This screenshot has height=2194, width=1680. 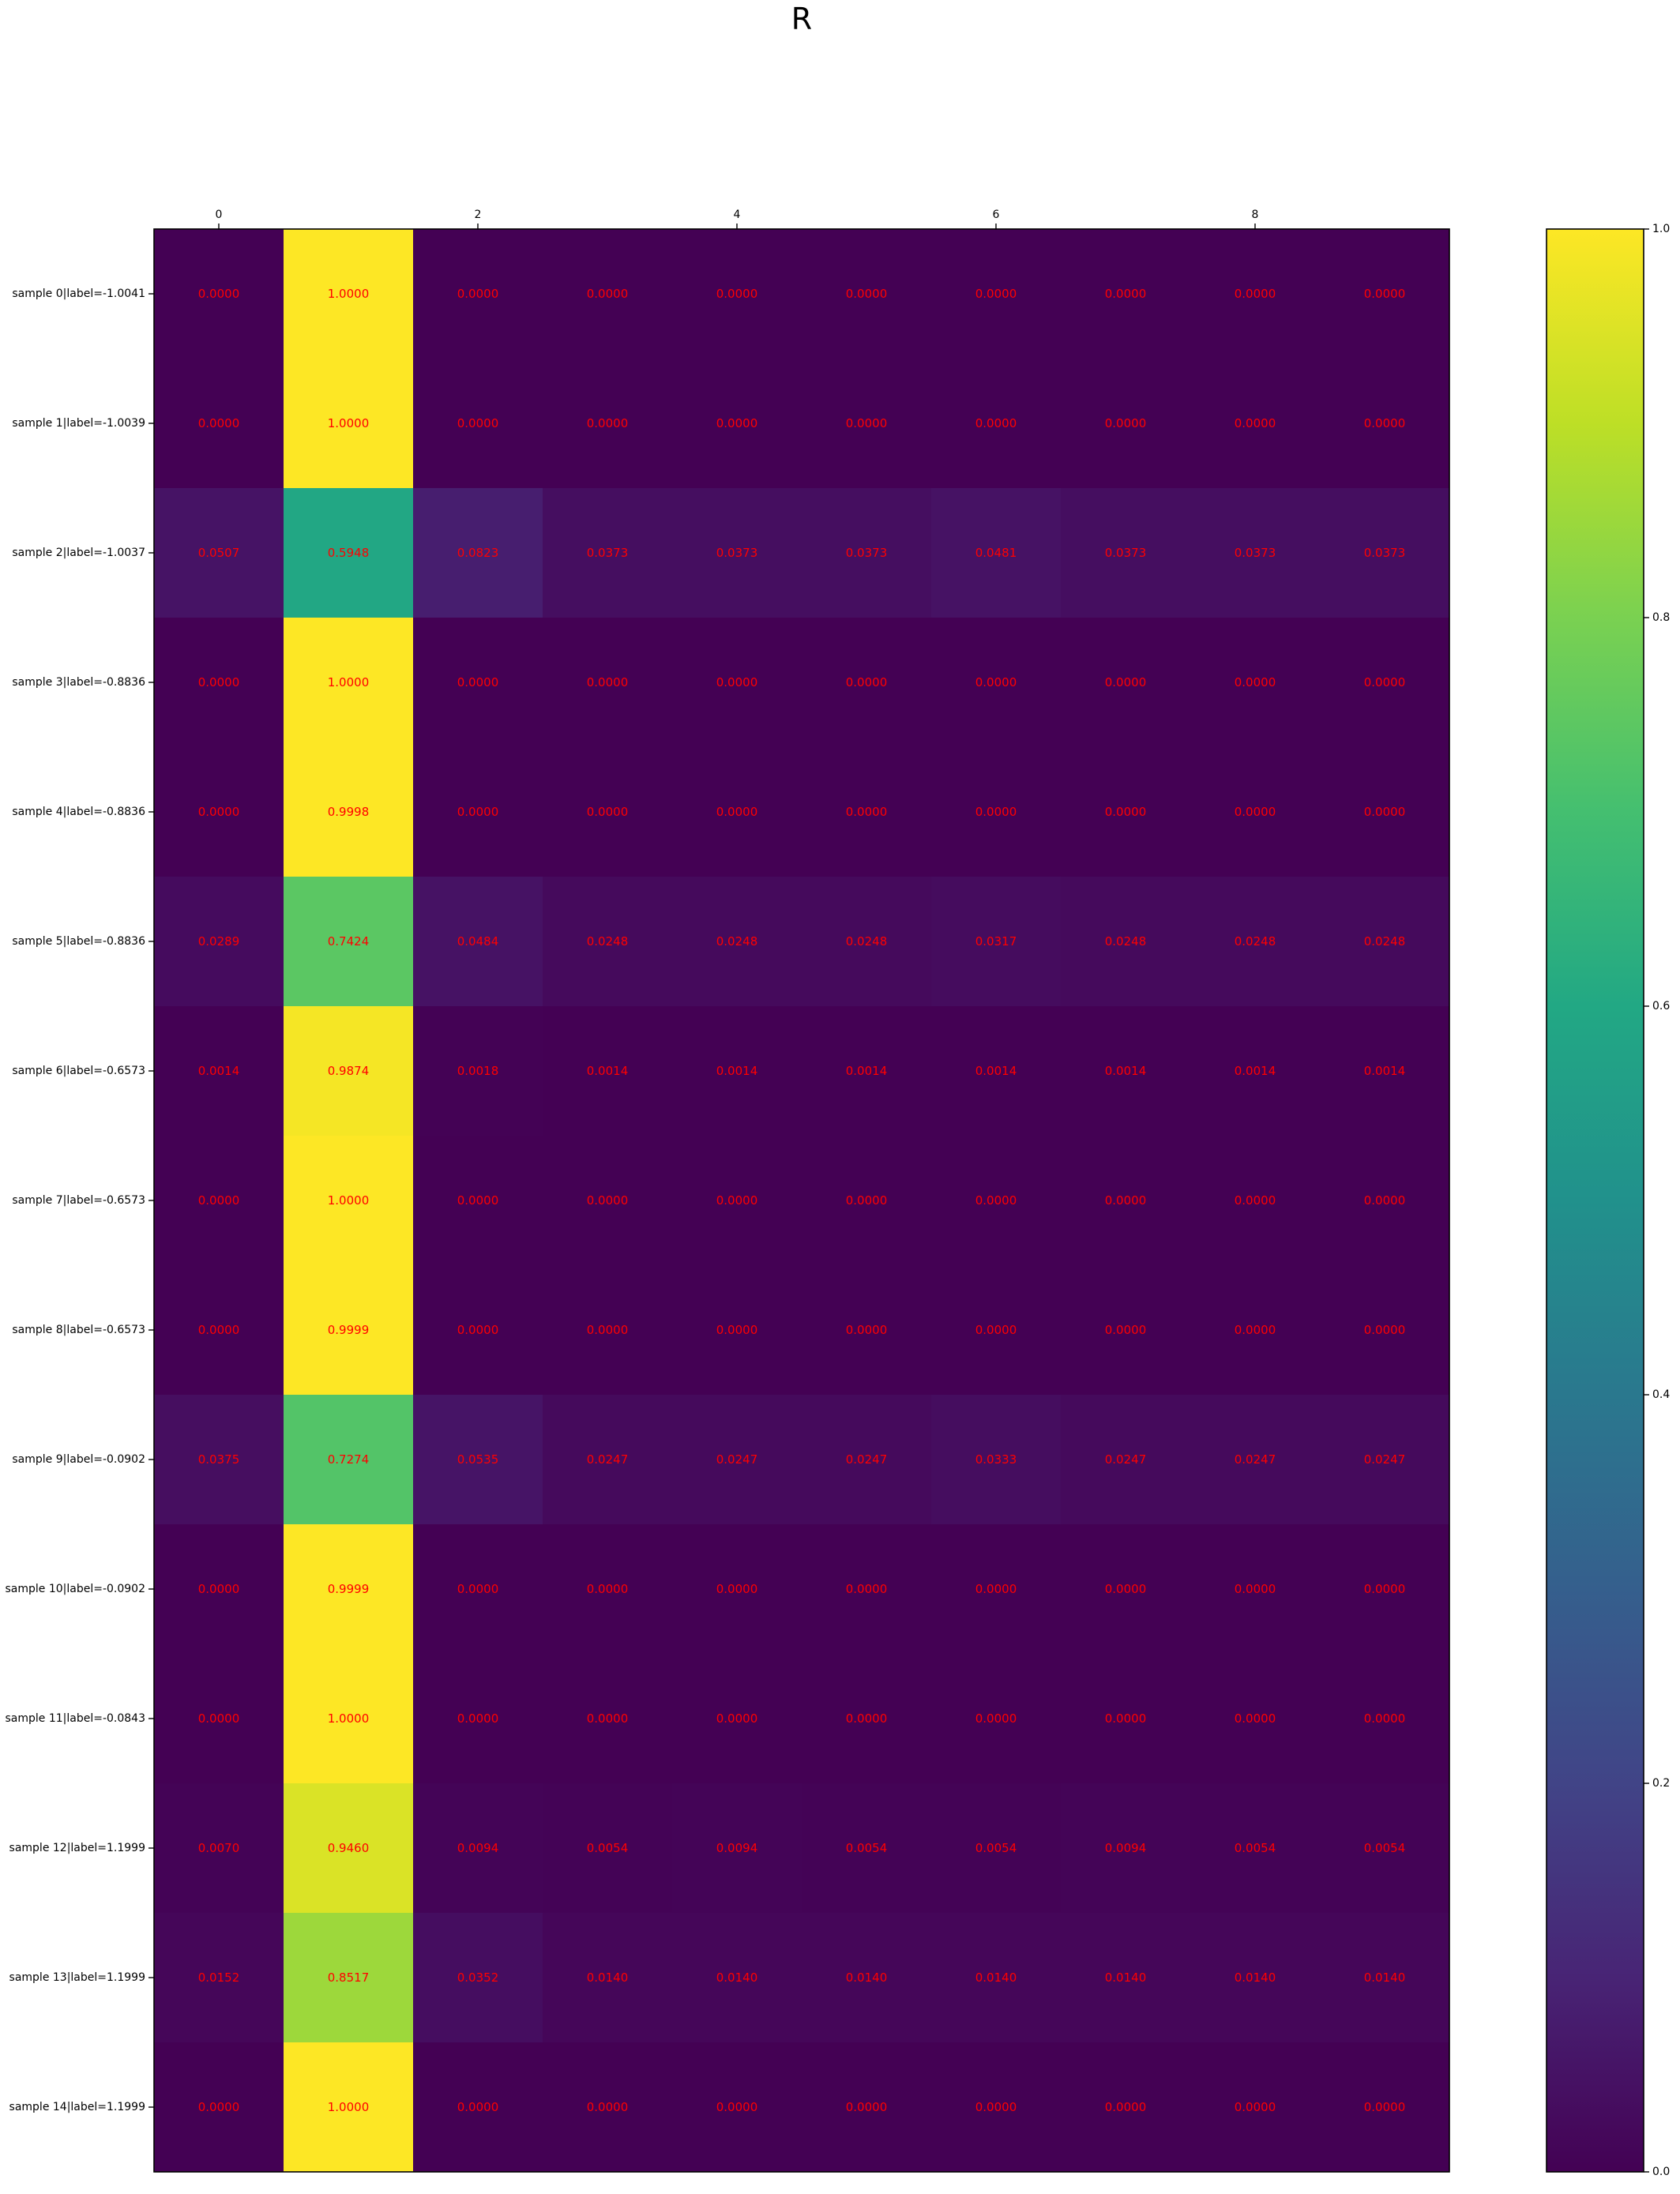 I want to click on cell-value-label: 0.0247, so click(x=867, y=1460).